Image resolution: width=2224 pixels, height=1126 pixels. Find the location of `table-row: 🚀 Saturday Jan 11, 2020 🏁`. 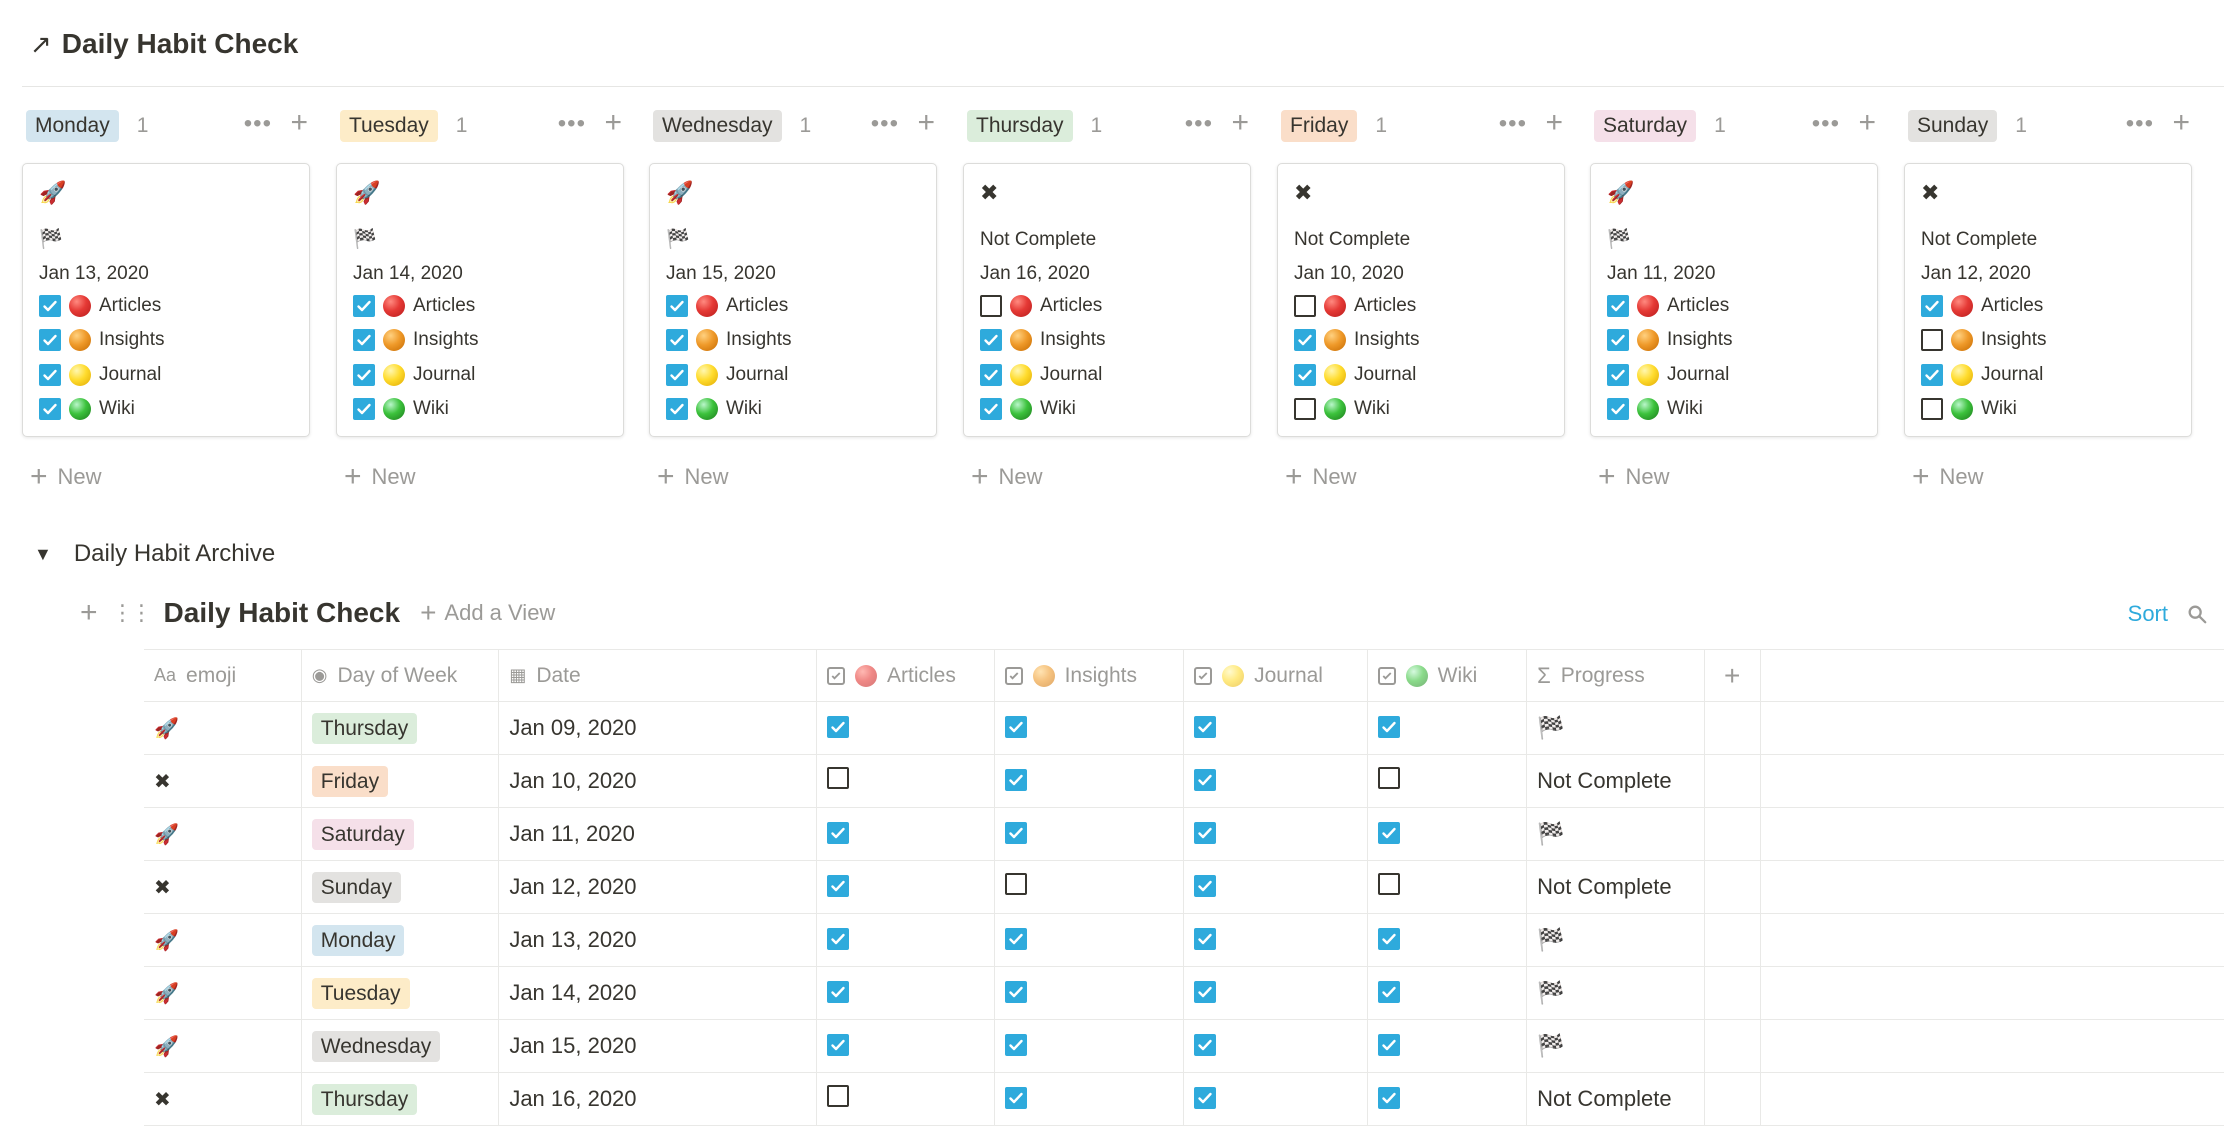

table-row: 🚀 Saturday Jan 11, 2020 🏁 is located at coordinates (1184, 834).